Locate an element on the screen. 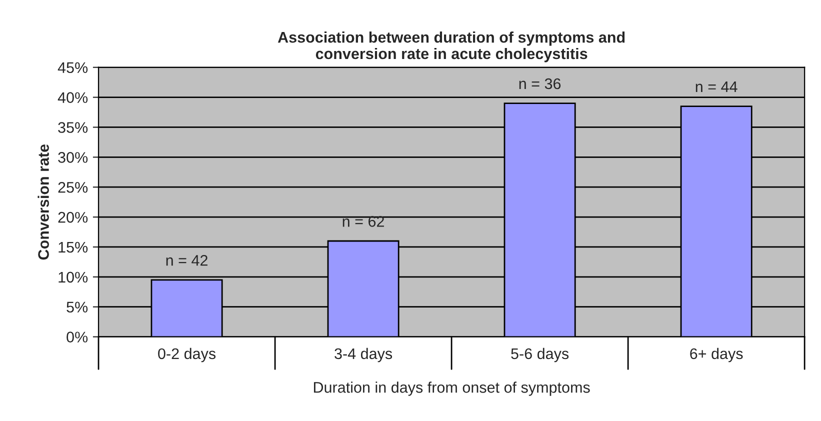 The width and height of the screenshot is (821, 421). y-tick-label: 25% is located at coordinates (73, 187).